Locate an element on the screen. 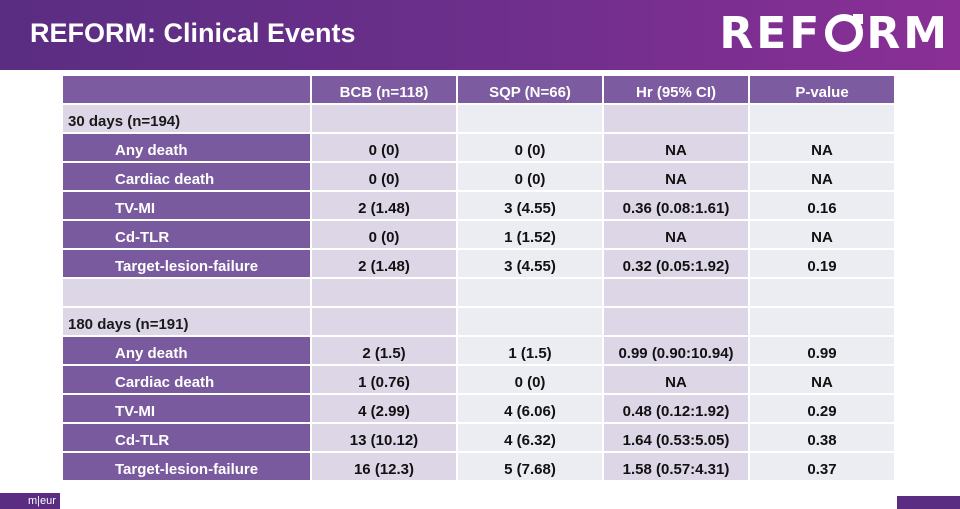  table-cell: 0.32 (0.05:1.92) is located at coordinates (676, 263).